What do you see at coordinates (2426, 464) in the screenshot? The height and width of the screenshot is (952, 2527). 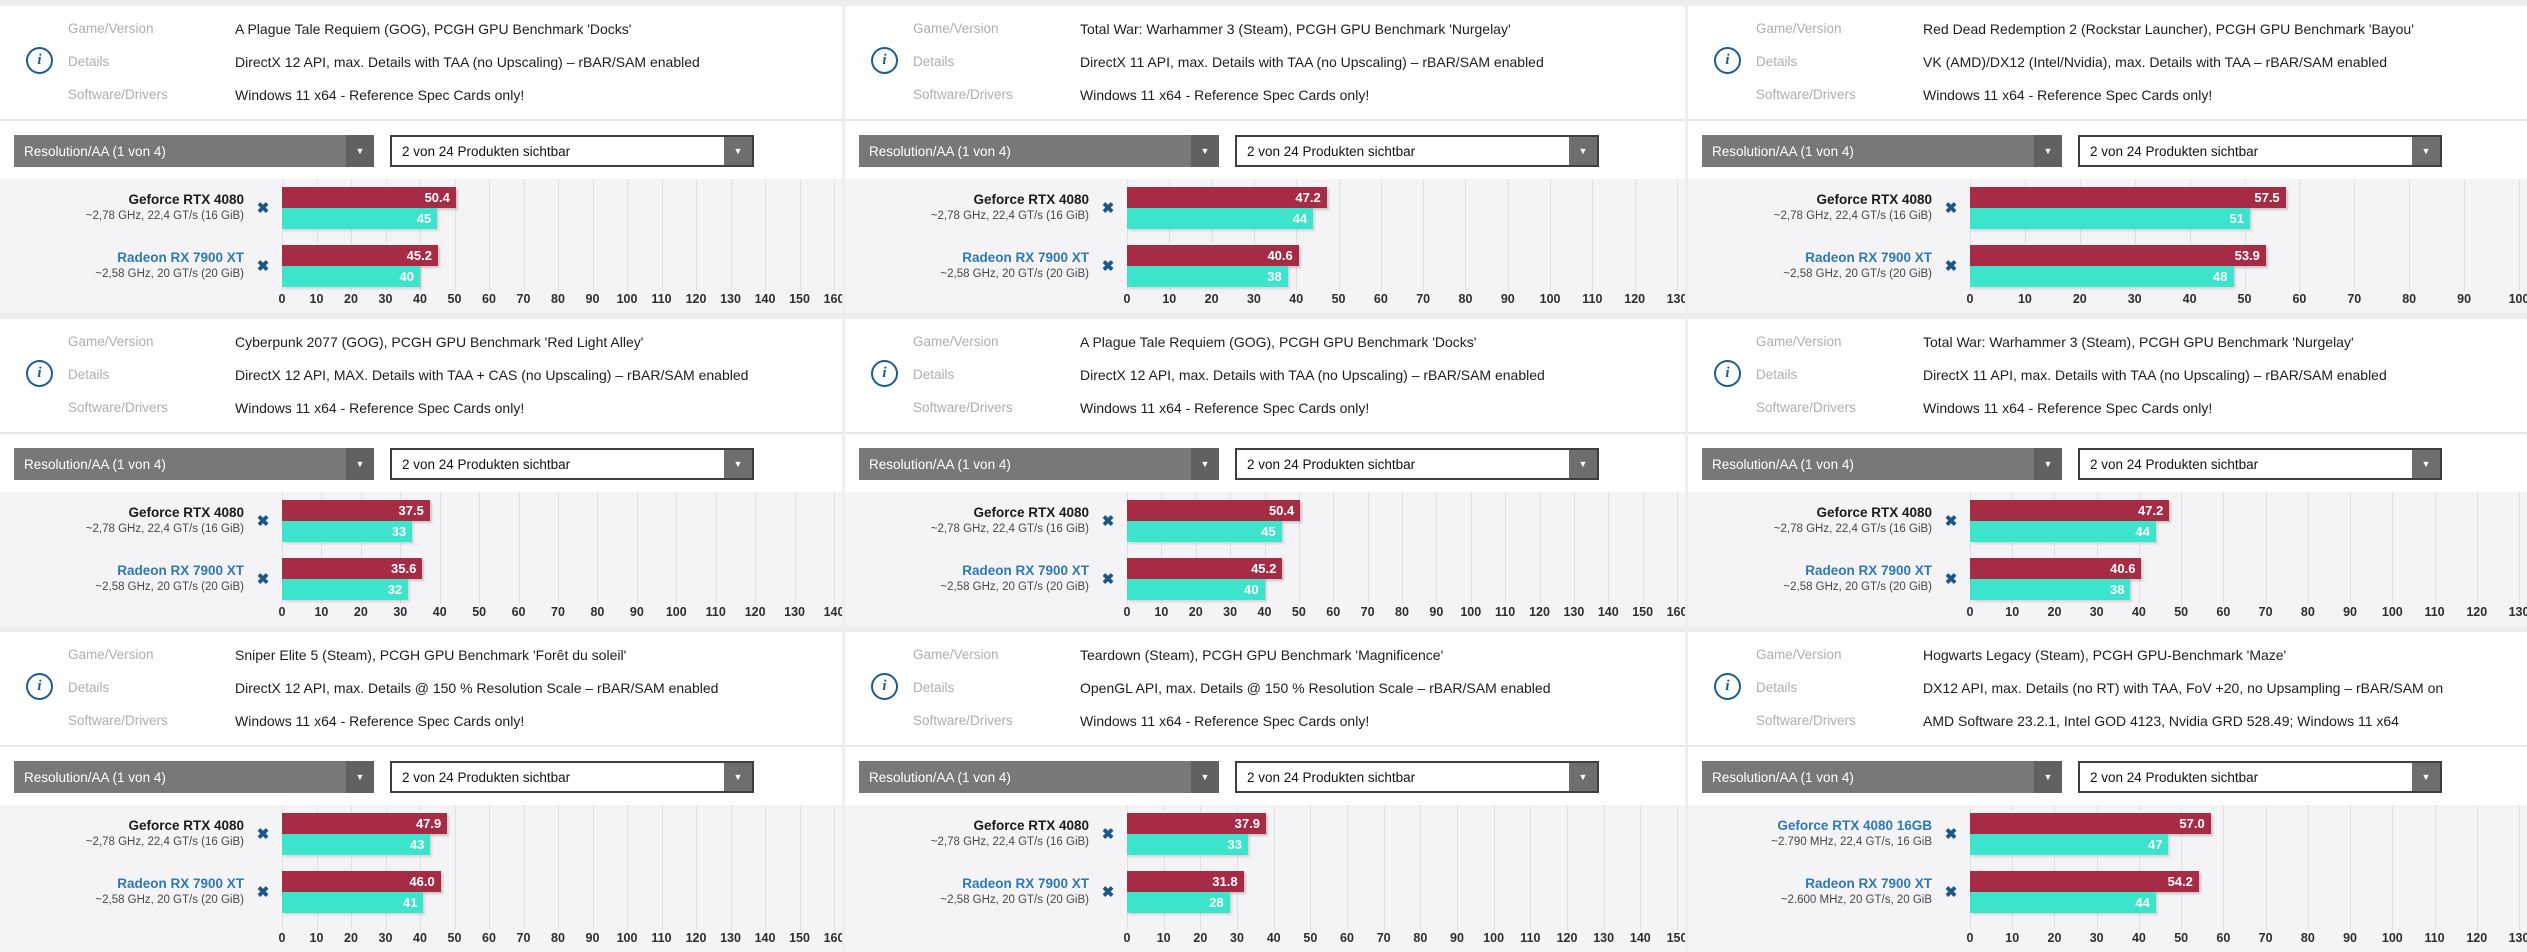 I see `chevron-down-icon: ▼` at bounding box center [2426, 464].